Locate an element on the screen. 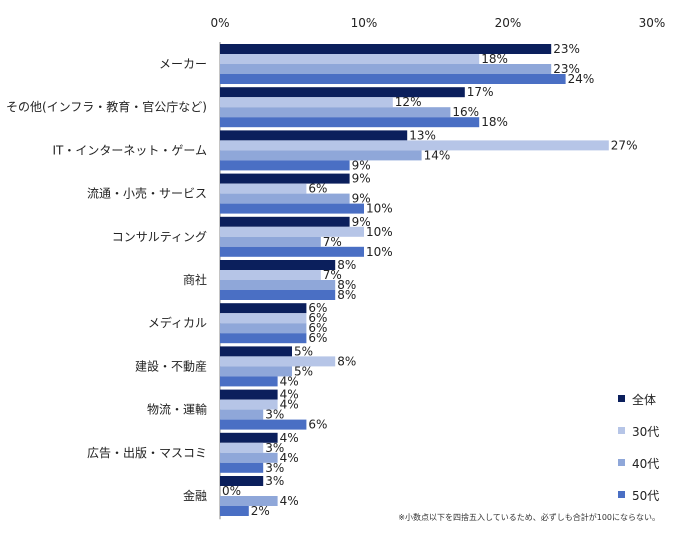 Image resolution: width=674 pixels, height=534 pixels. legend-label: 30代 is located at coordinates (645, 432).